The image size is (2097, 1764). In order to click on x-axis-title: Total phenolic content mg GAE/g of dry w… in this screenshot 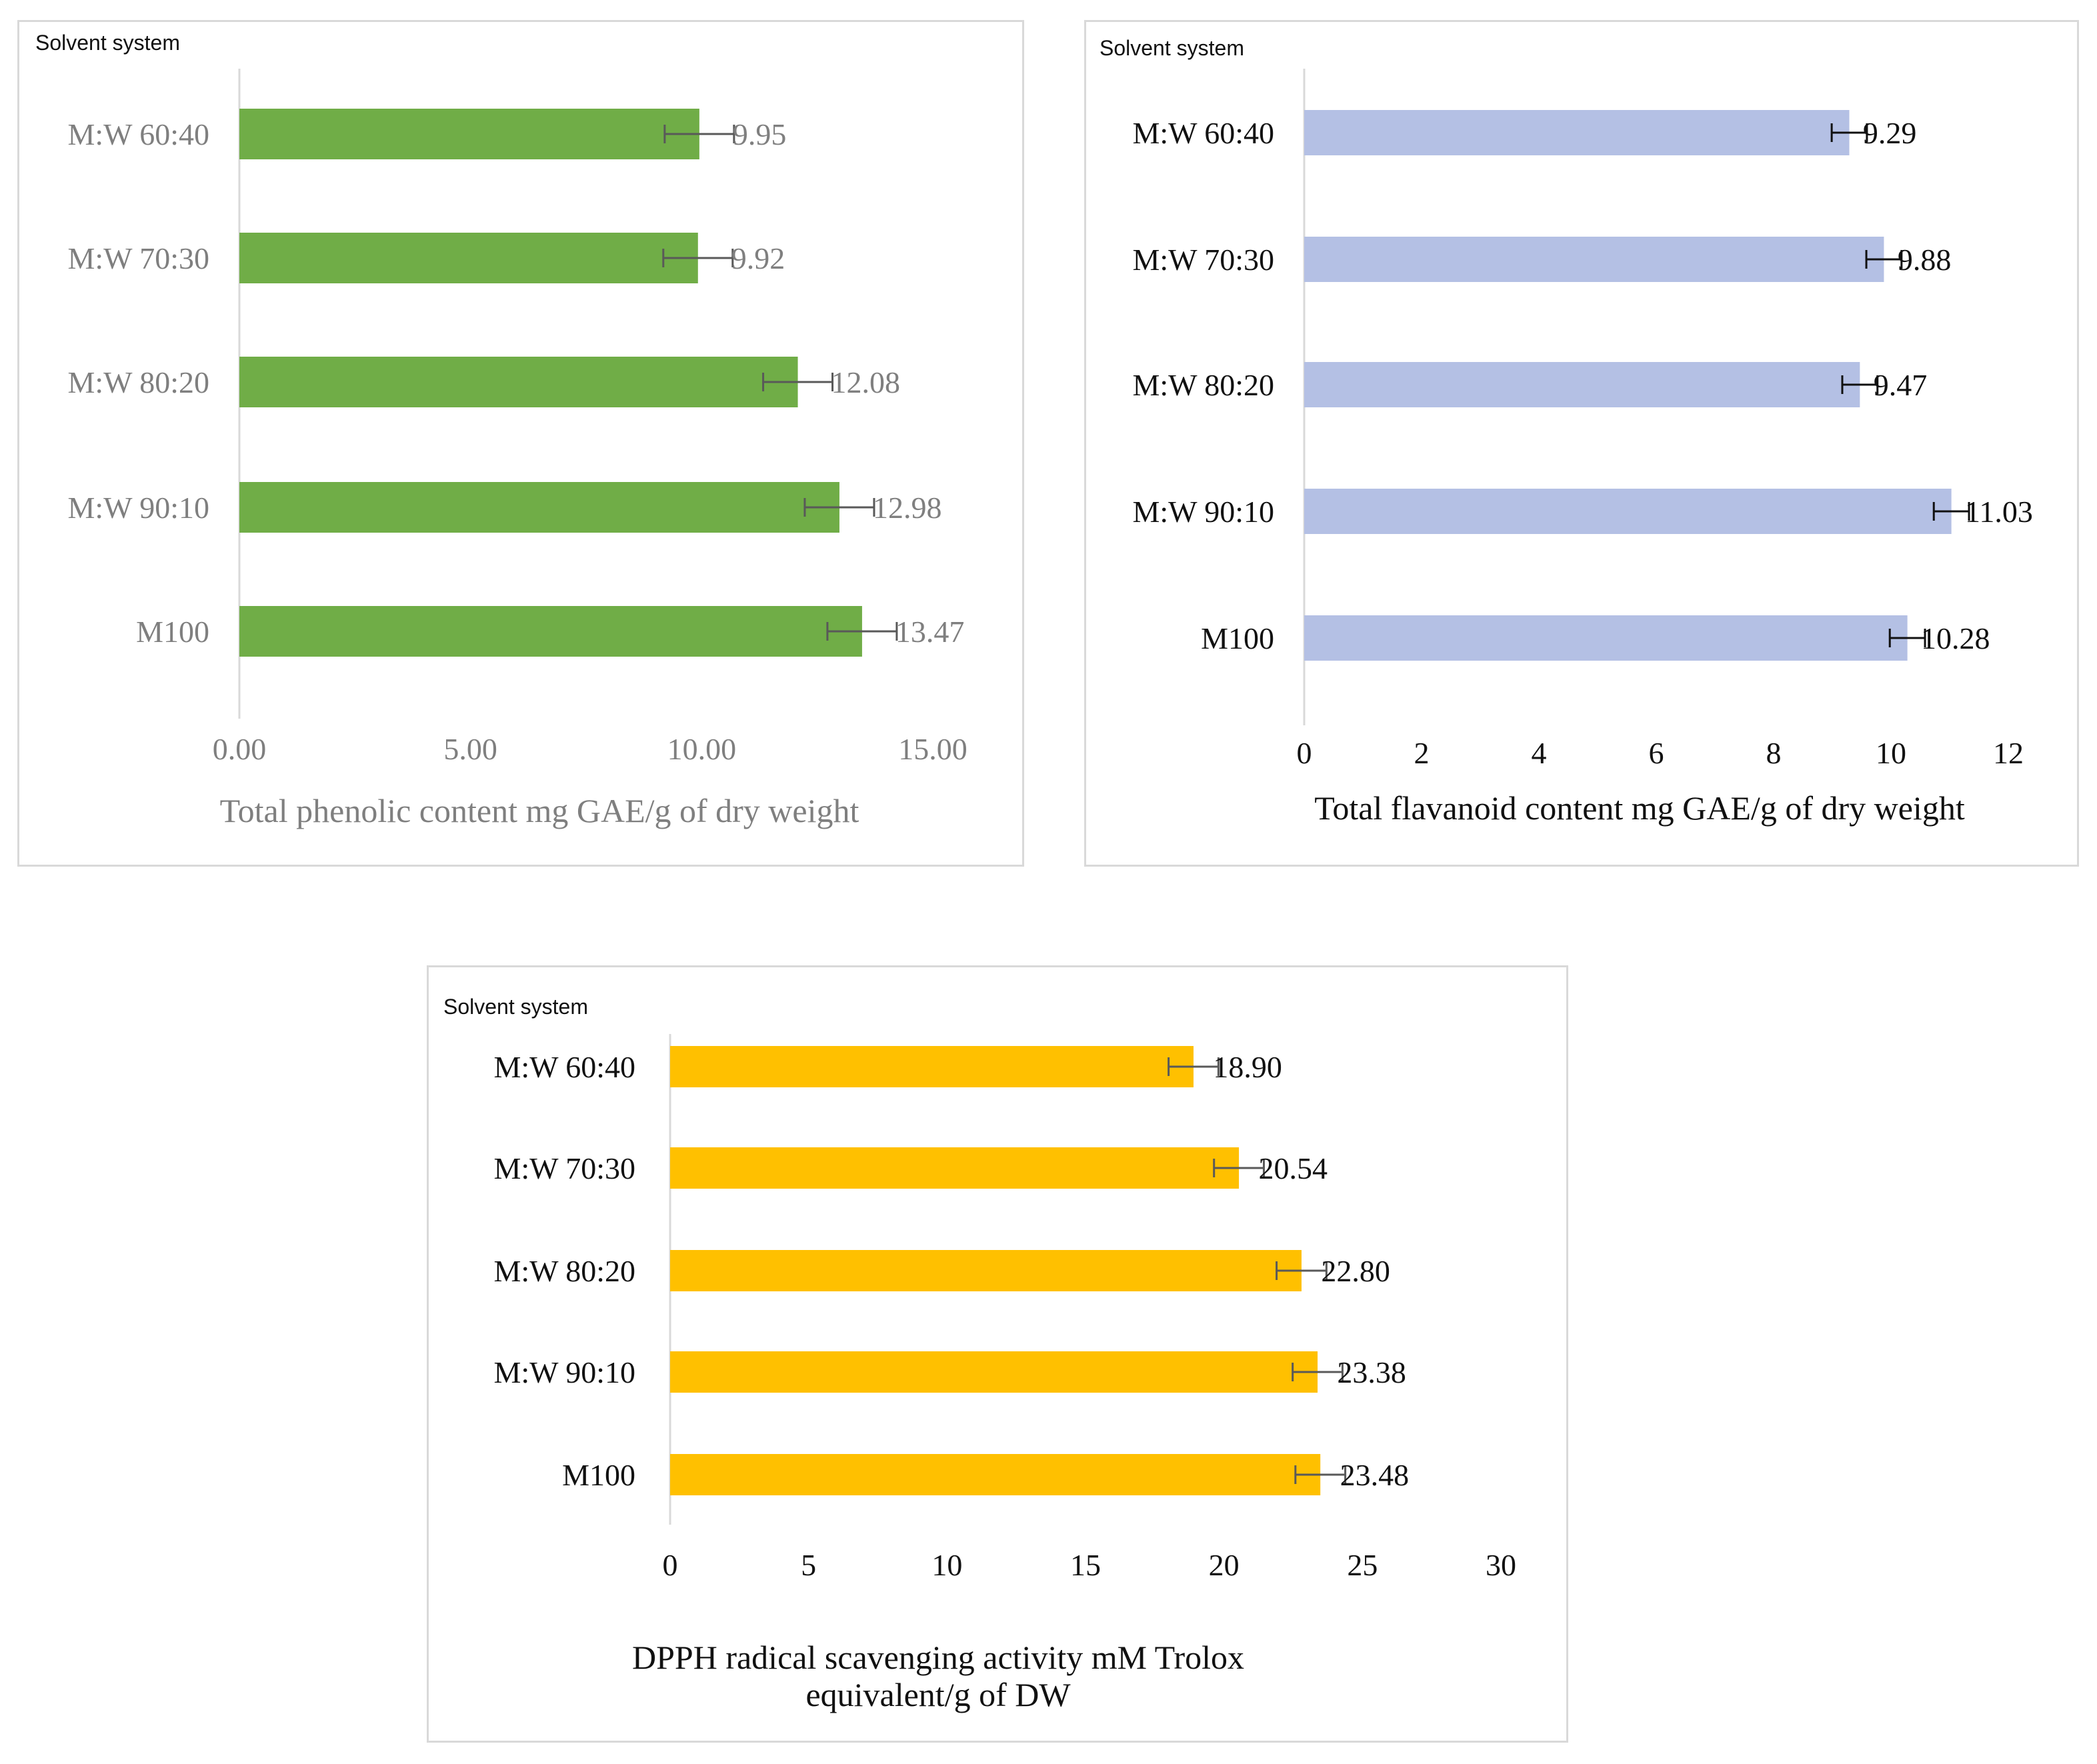, I will do `click(539, 810)`.